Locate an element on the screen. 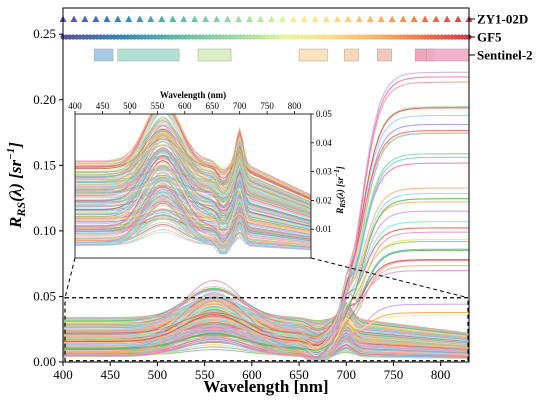  x-tick-label: 550 is located at coordinates (205, 374).